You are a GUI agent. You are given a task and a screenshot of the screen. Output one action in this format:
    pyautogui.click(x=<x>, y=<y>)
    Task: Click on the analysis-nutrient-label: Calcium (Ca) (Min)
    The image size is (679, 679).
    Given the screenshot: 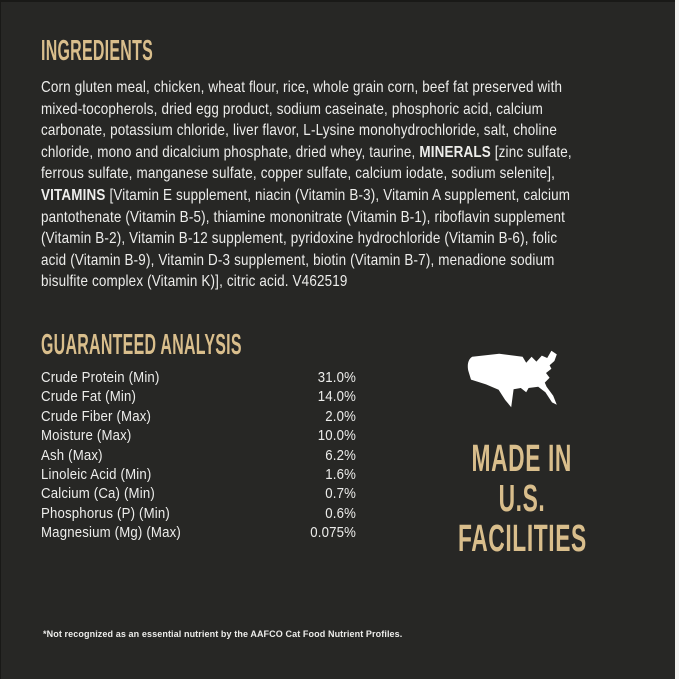 What is the action you would take?
    pyautogui.click(x=98, y=494)
    